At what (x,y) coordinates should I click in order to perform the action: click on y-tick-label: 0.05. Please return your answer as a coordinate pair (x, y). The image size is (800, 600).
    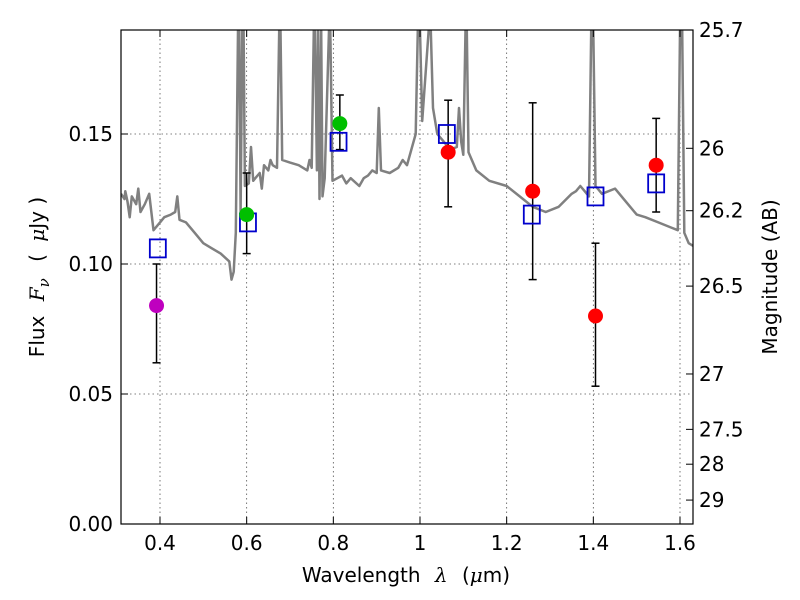
    Looking at the image, I should click on (90, 394).